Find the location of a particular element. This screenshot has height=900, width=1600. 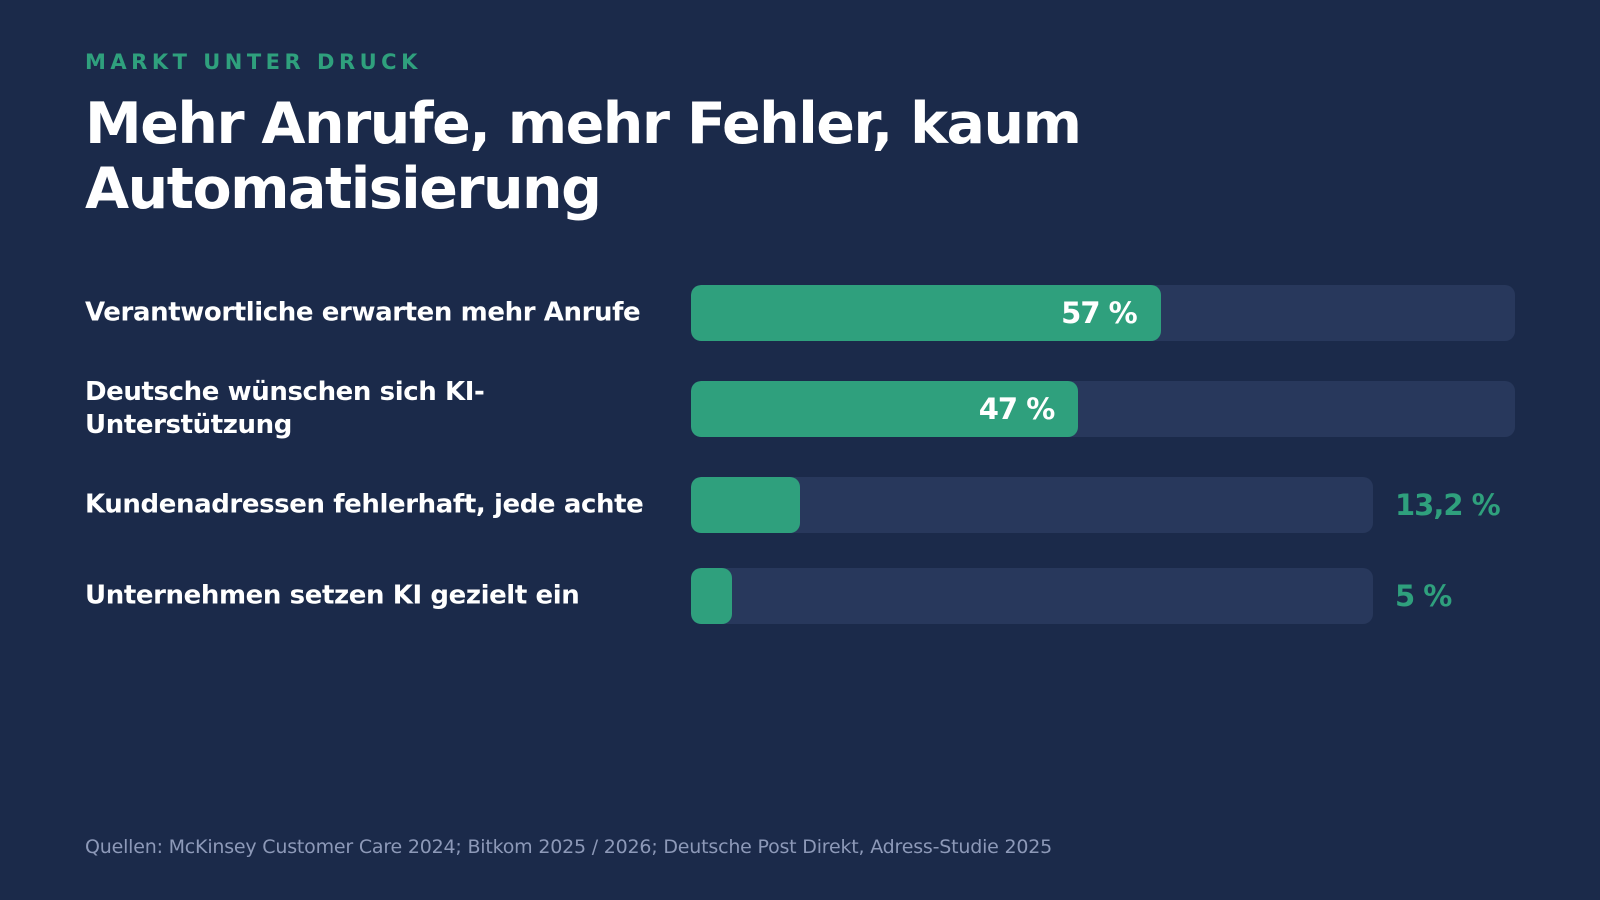

category-label: Deutsche wünschen sich KI-Unterstützung is located at coordinates (285, 408).